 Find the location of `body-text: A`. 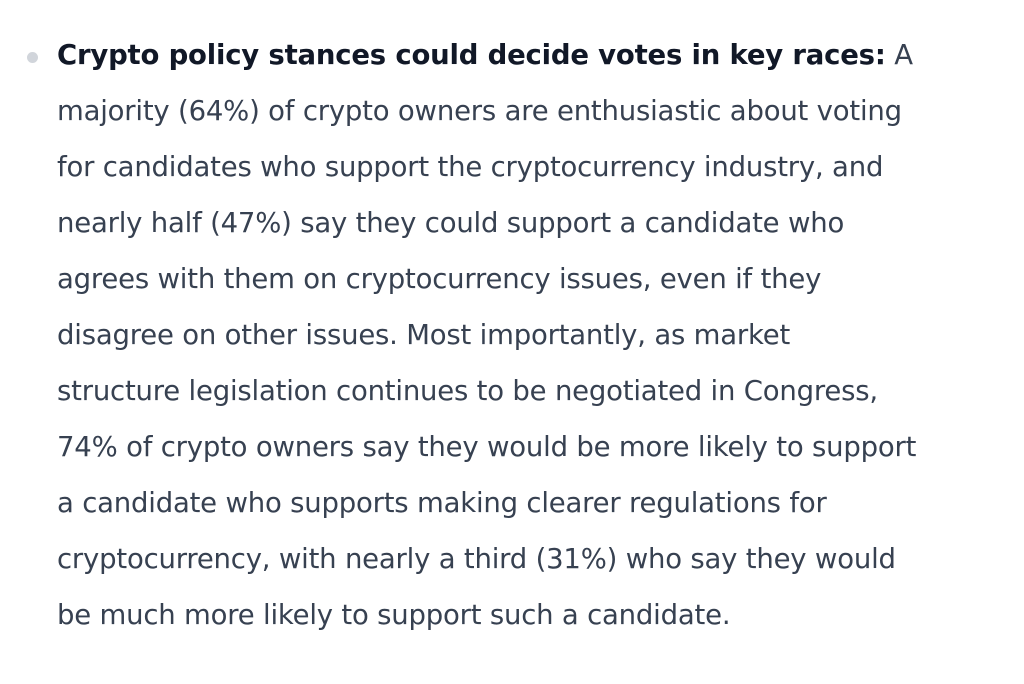

body-text: A is located at coordinates (899, 55).